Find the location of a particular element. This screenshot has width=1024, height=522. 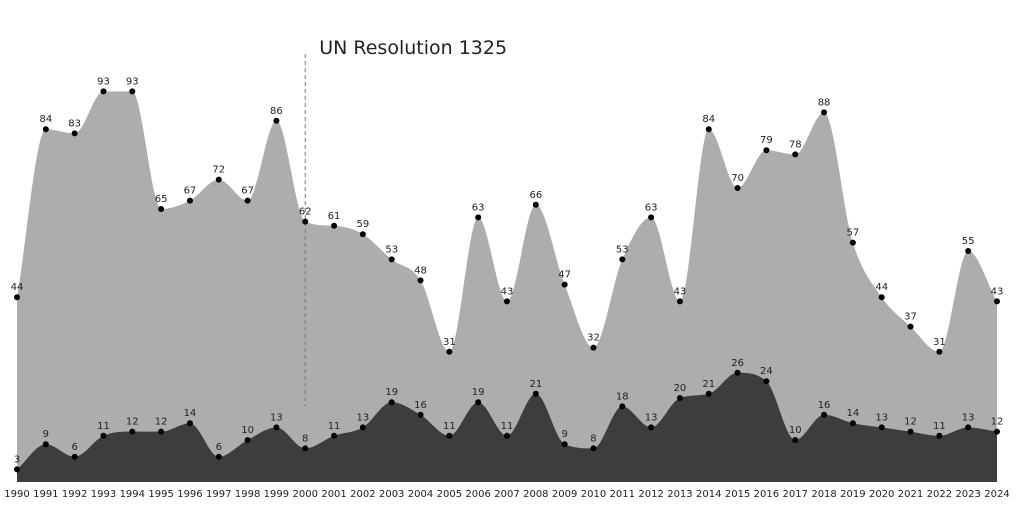

x-tick-label: 2017 is located at coordinates (795, 494).